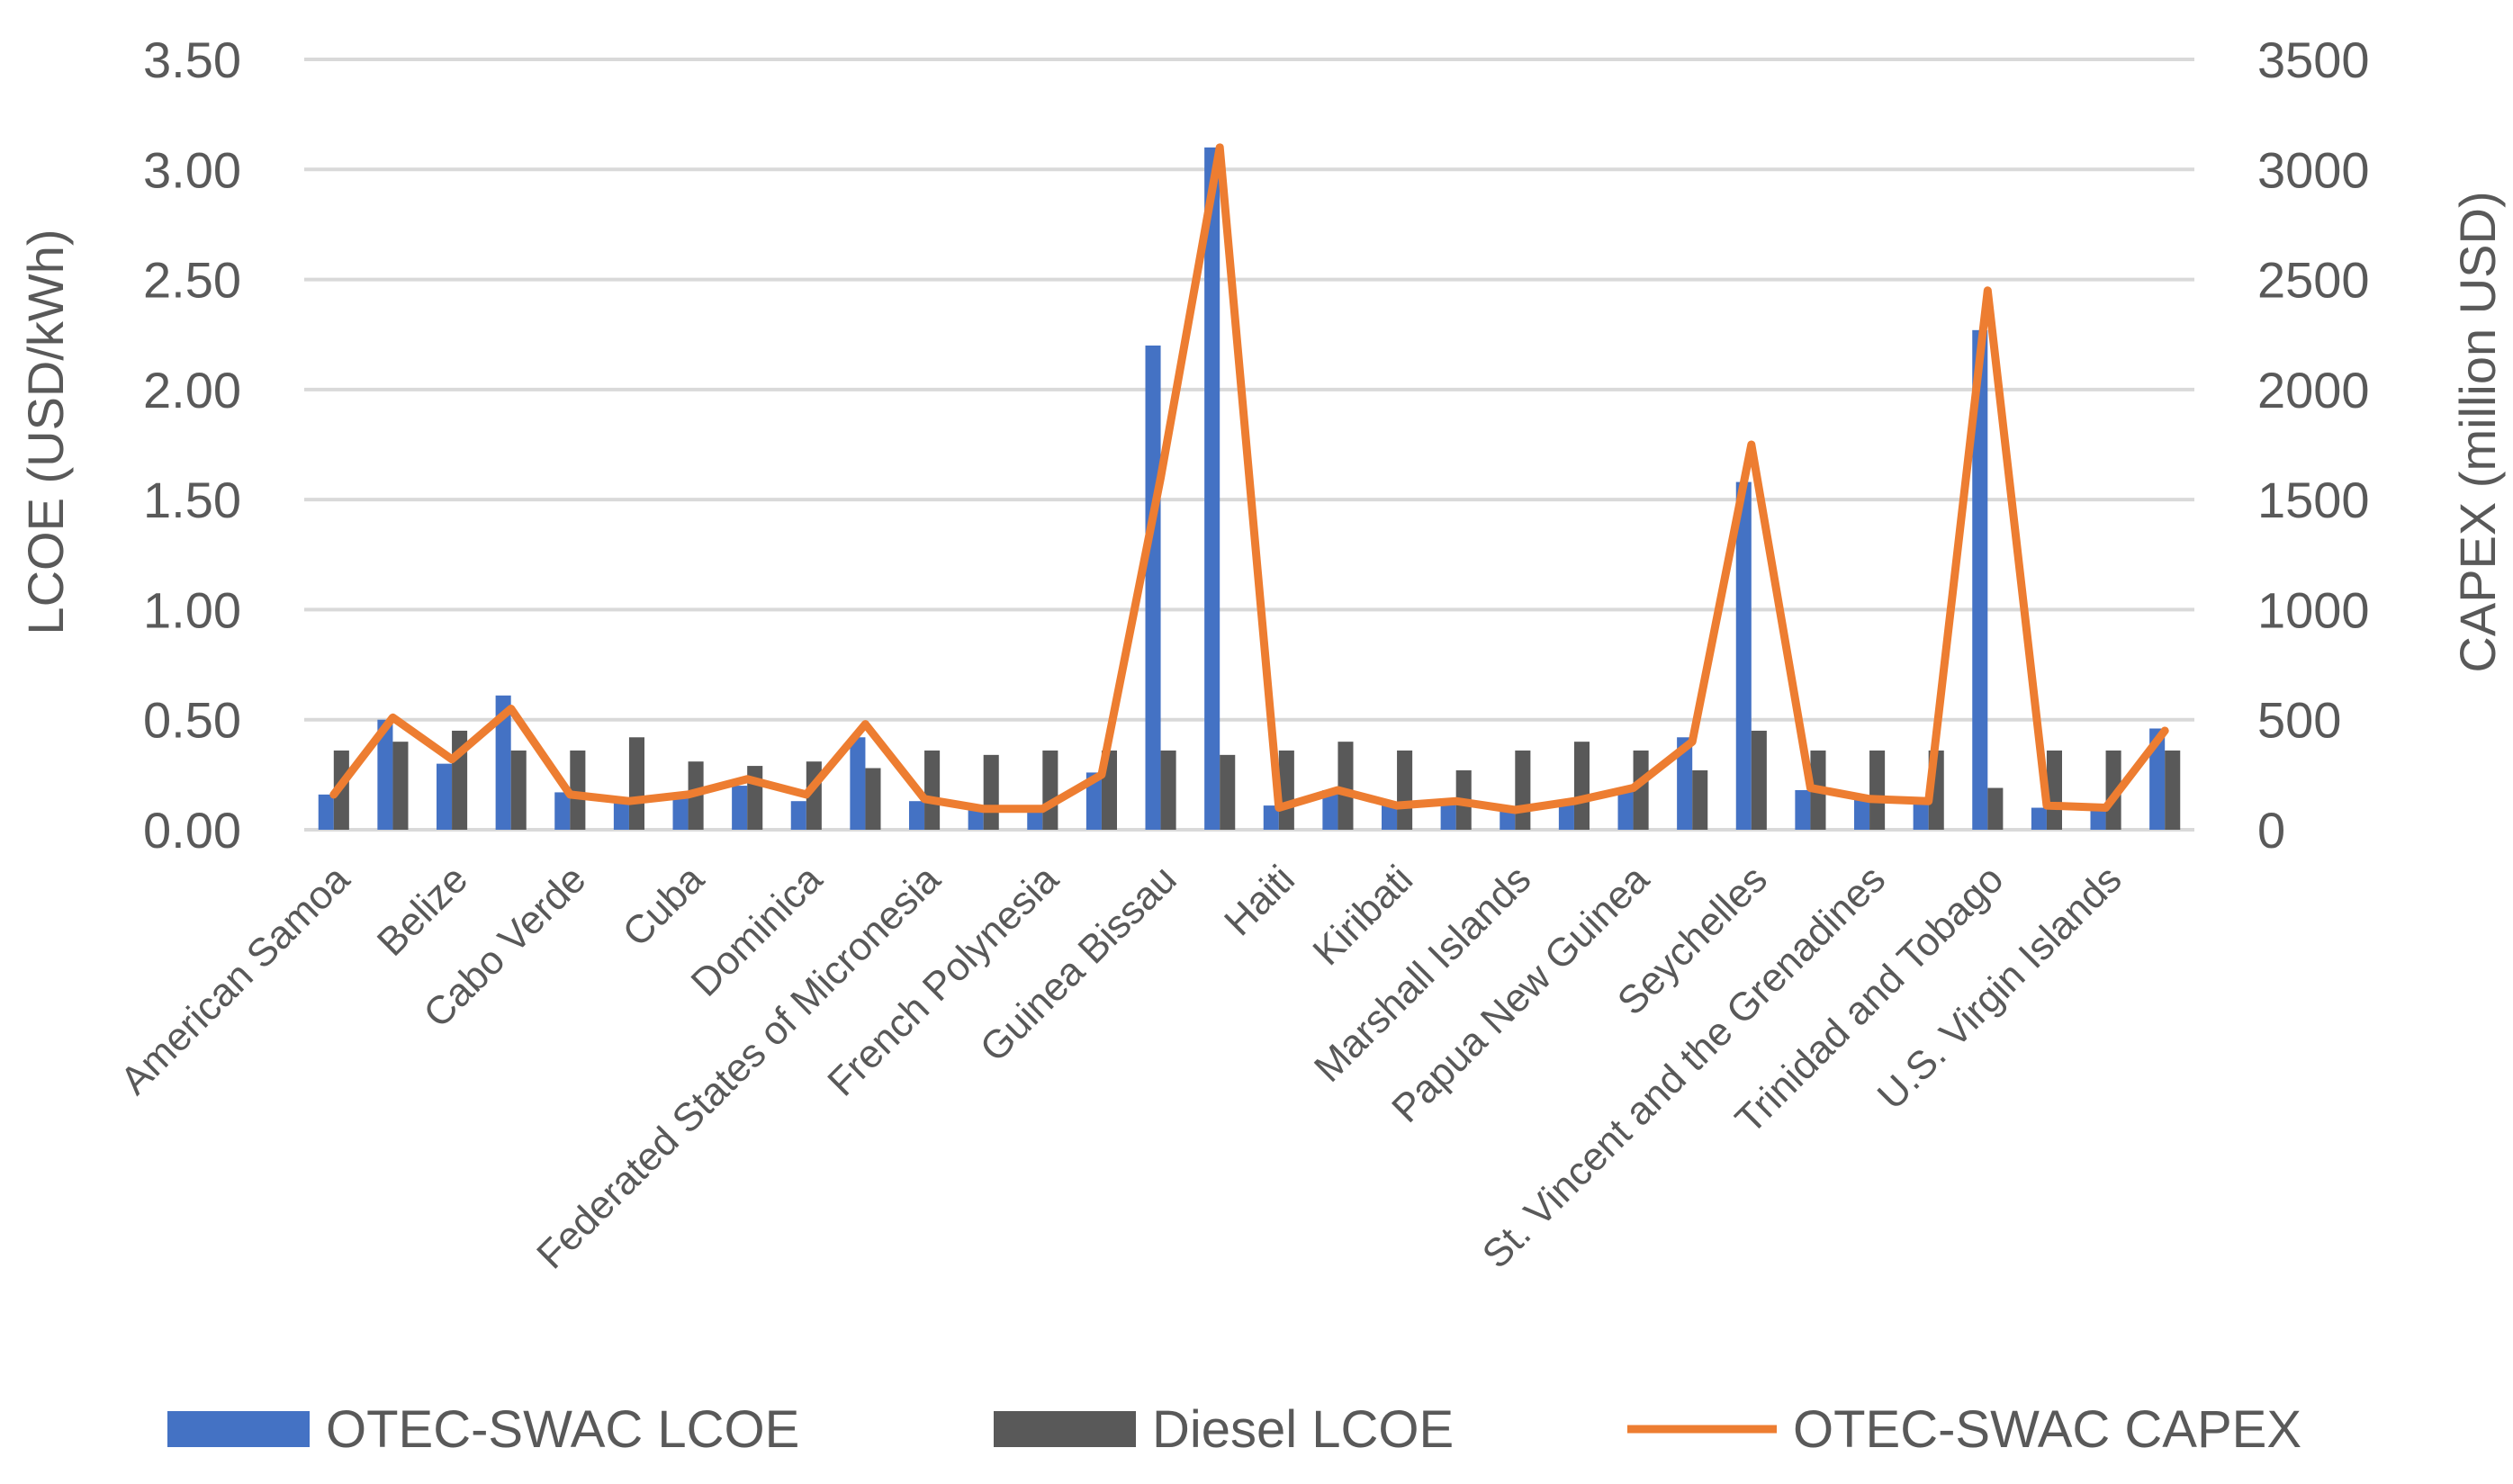 This screenshot has width=2513, height=1484. Describe the element at coordinates (192, 390) in the screenshot. I see `left-tick-label: 2.00` at that location.